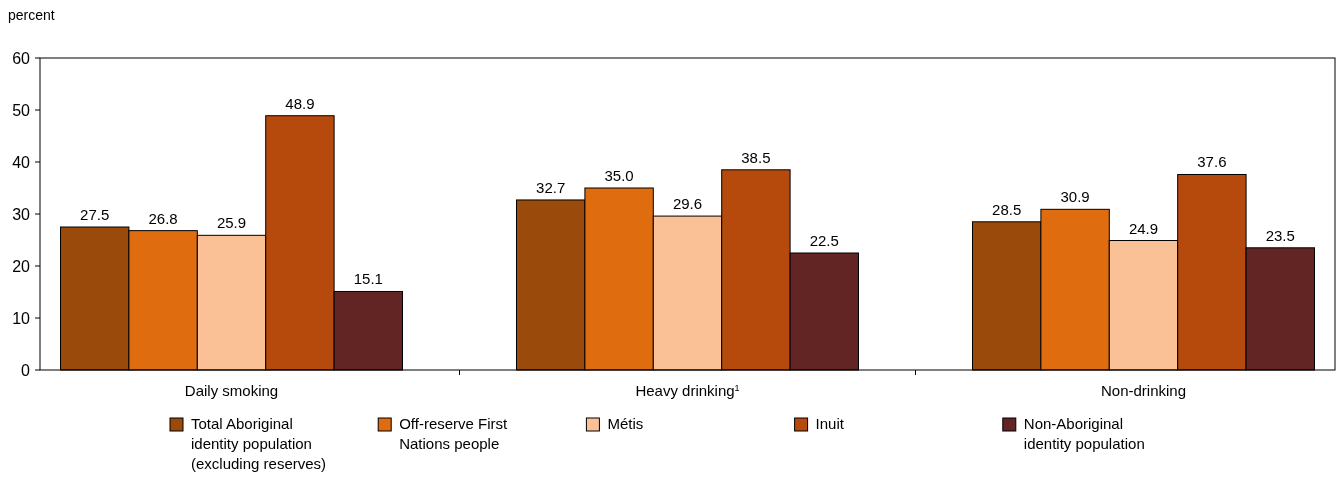 The height and width of the screenshot is (492, 1341). Describe the element at coordinates (830, 423) in the screenshot. I see `legend-label: Inuit` at that location.